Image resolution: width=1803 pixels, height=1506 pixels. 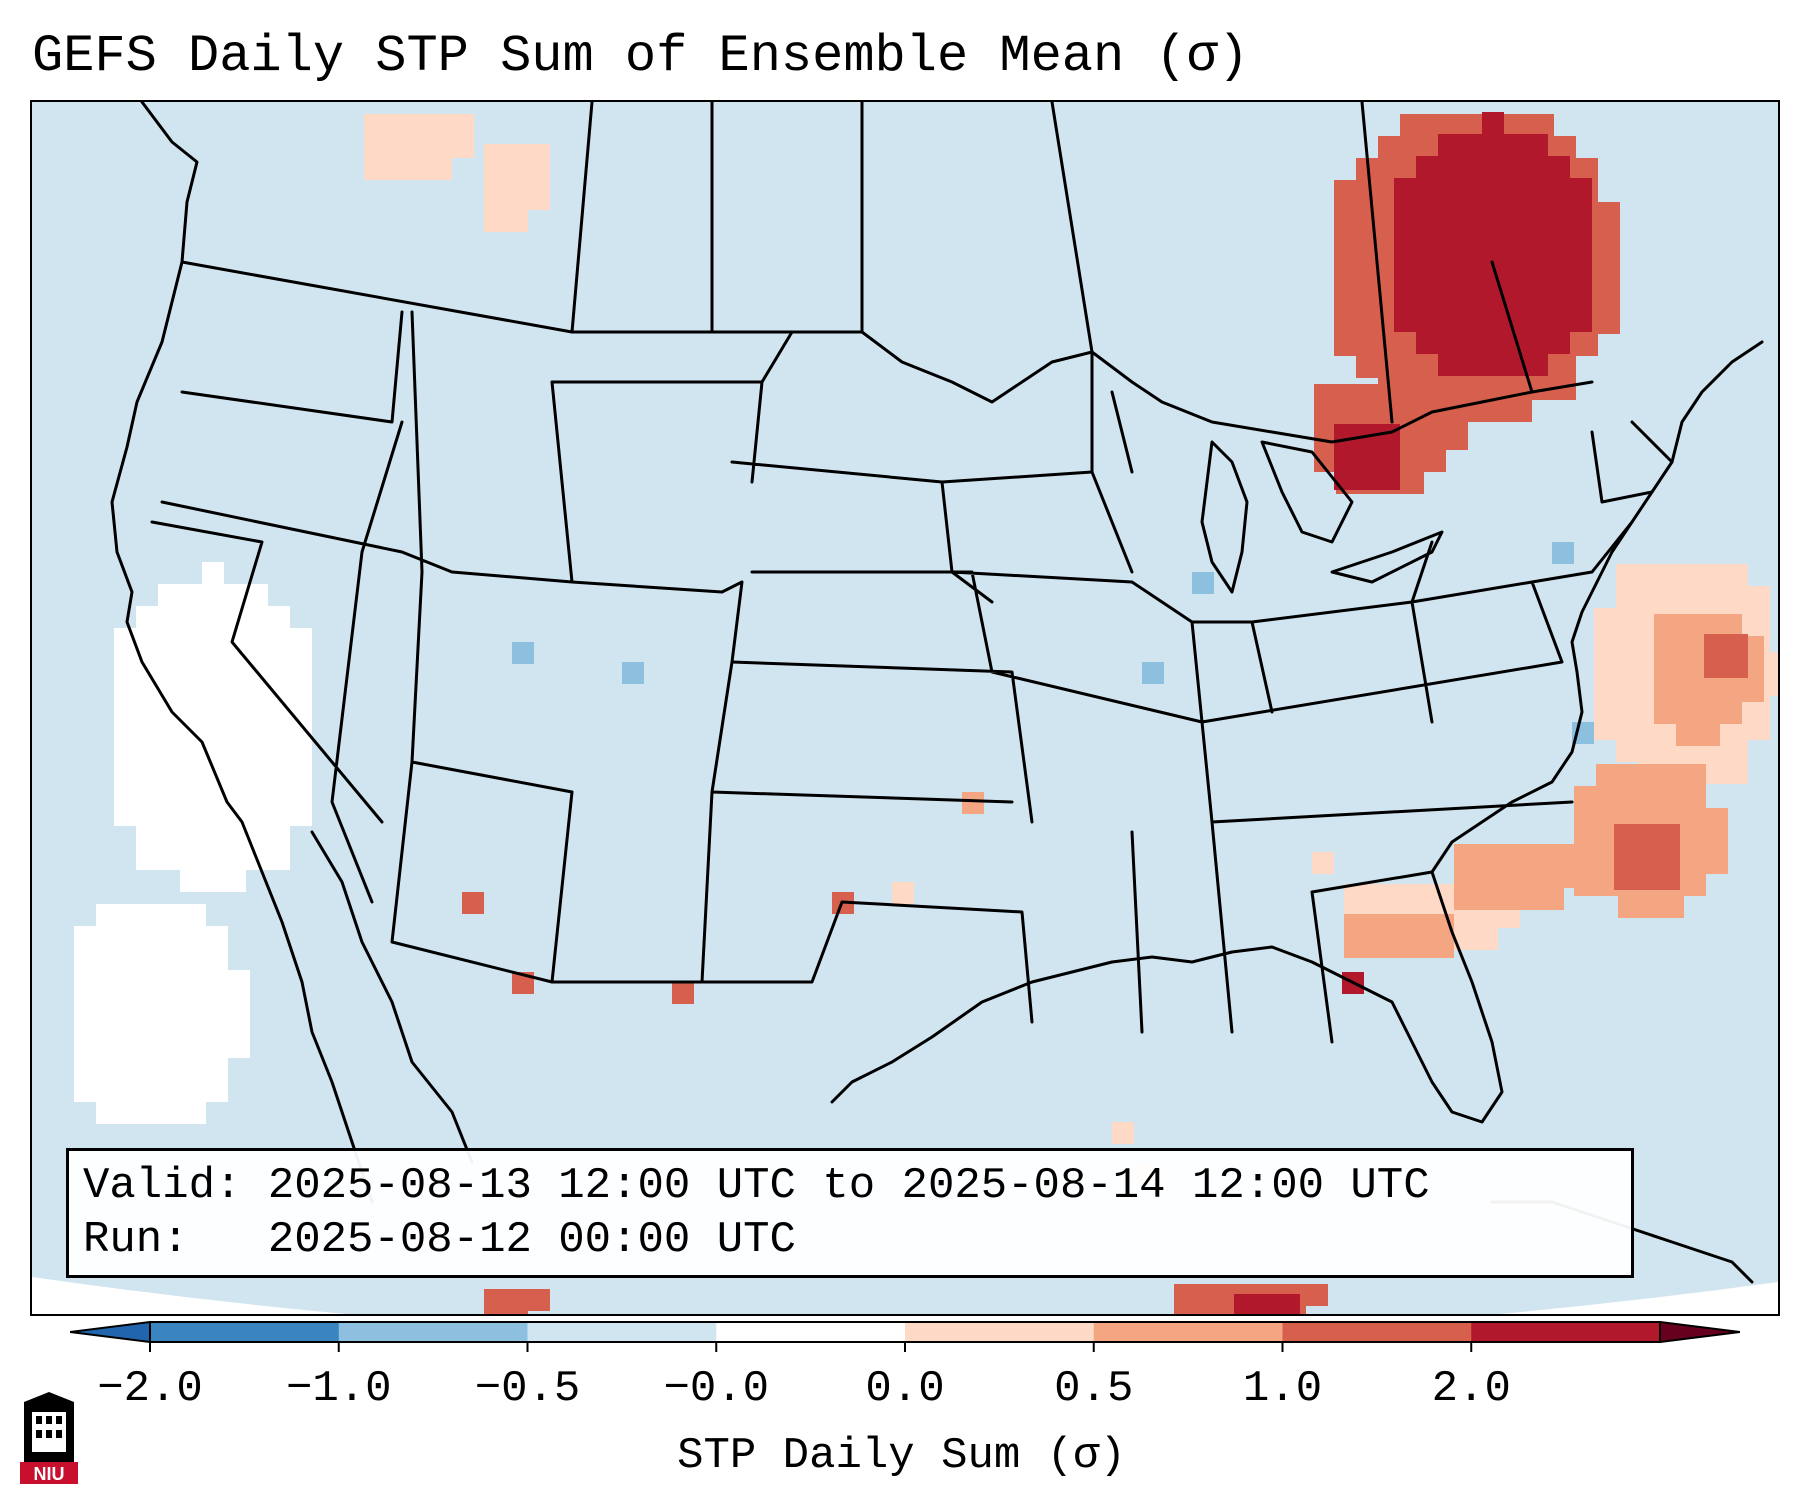 What do you see at coordinates (150, 1389) in the screenshot?
I see `colorbar-tick-label: −2.0` at bounding box center [150, 1389].